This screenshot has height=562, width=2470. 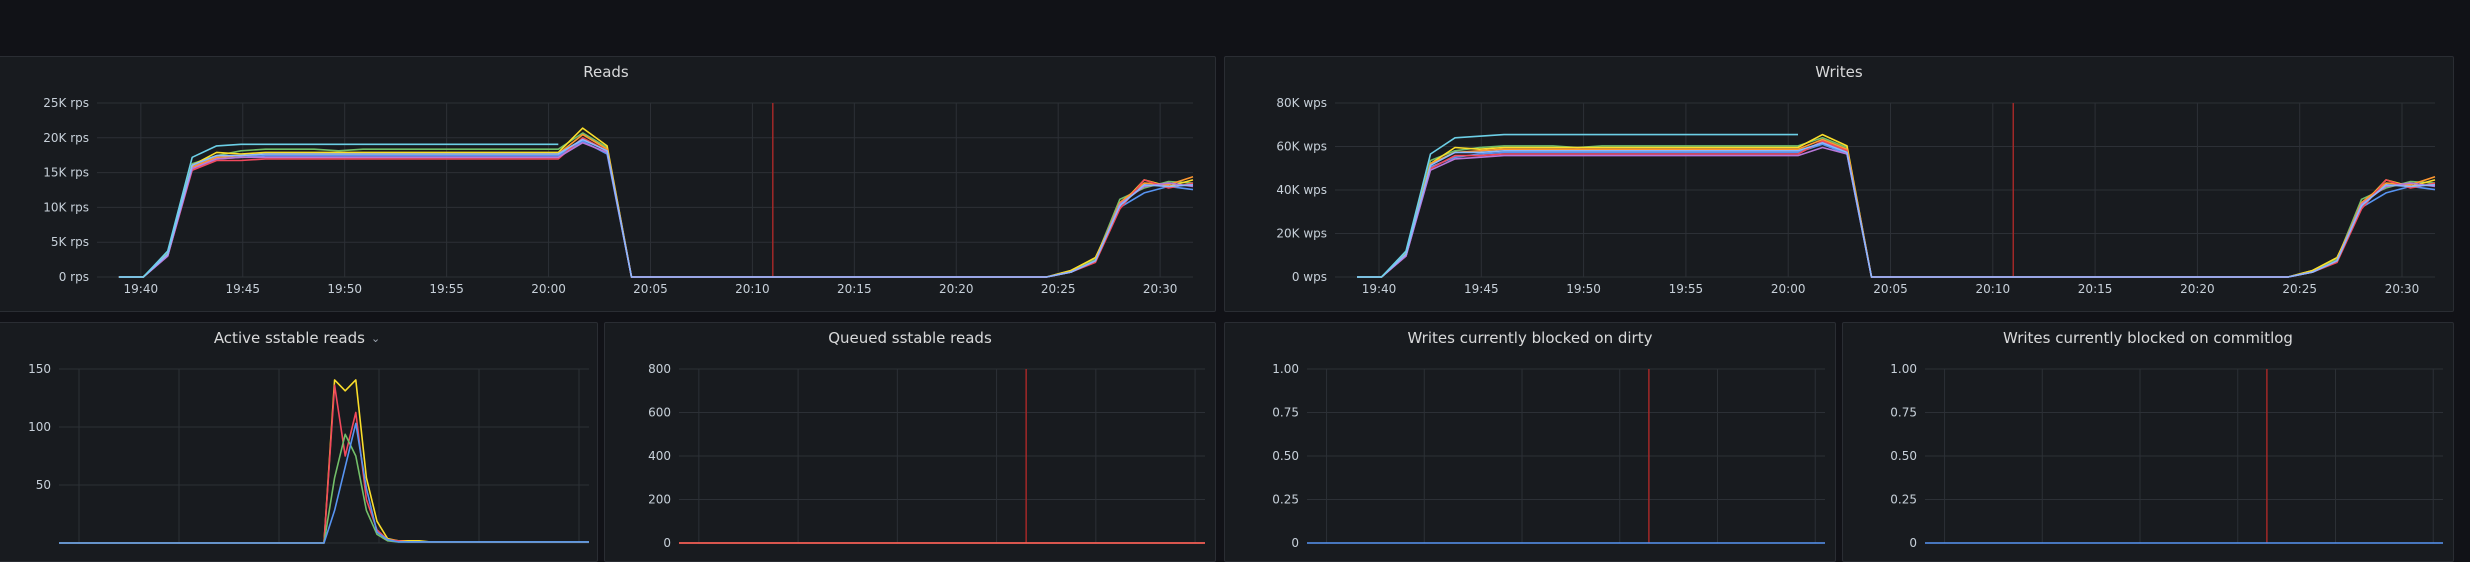 What do you see at coordinates (659, 456) in the screenshot?
I see `y-tick-label: 400` at bounding box center [659, 456].